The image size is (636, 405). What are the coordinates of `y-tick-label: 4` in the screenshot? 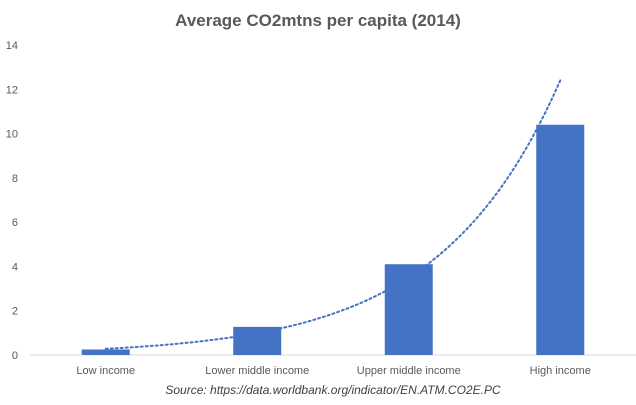 It's located at (15, 267).